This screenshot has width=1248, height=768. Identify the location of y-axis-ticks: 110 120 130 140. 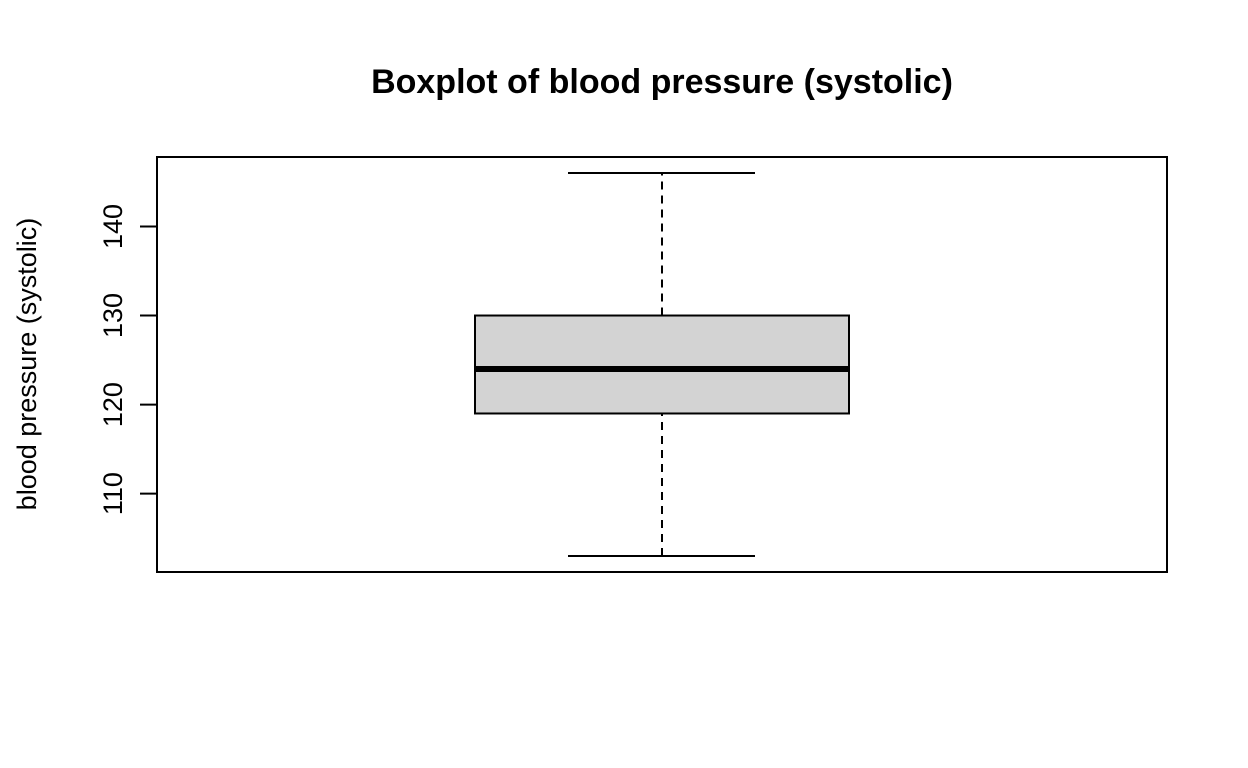
(127, 359).